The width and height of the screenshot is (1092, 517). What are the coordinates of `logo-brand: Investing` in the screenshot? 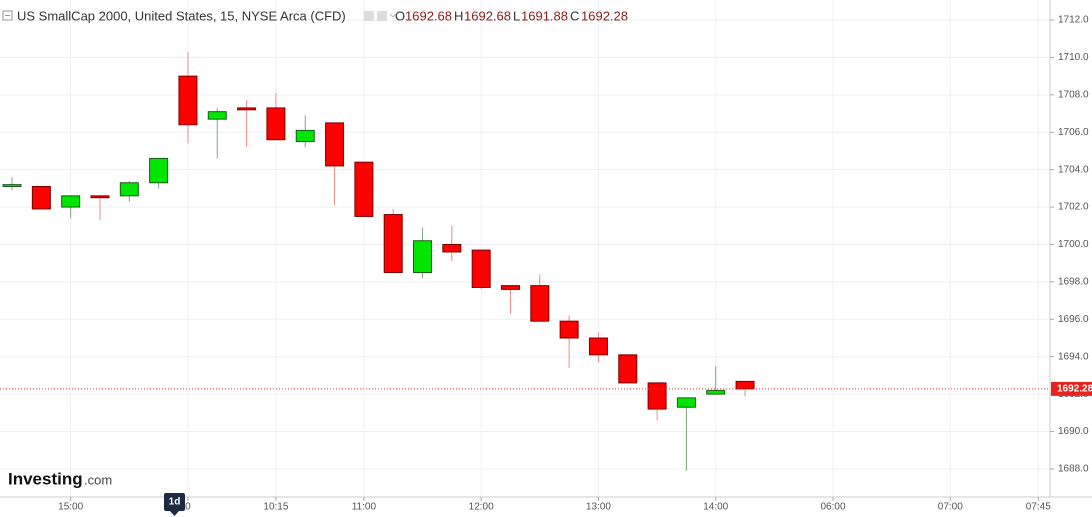 It's located at (45, 478).